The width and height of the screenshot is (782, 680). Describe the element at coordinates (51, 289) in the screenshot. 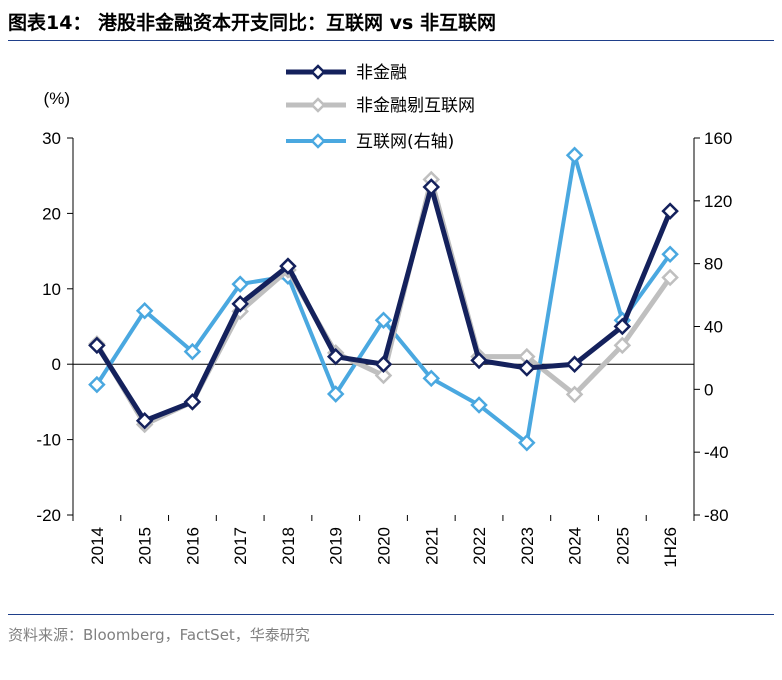

I see `left-tick-label: 10` at that location.